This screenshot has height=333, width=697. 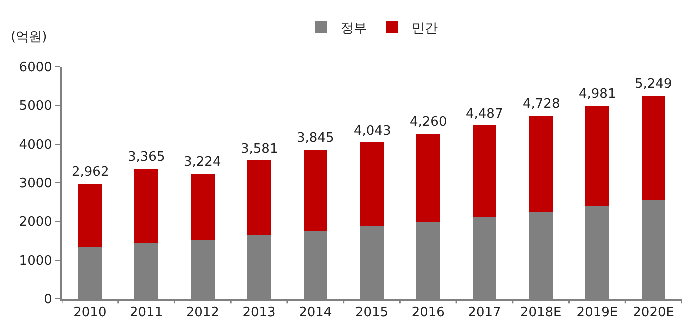 What do you see at coordinates (35, 184) in the screenshot?
I see `y-tick-label: 3000` at bounding box center [35, 184].